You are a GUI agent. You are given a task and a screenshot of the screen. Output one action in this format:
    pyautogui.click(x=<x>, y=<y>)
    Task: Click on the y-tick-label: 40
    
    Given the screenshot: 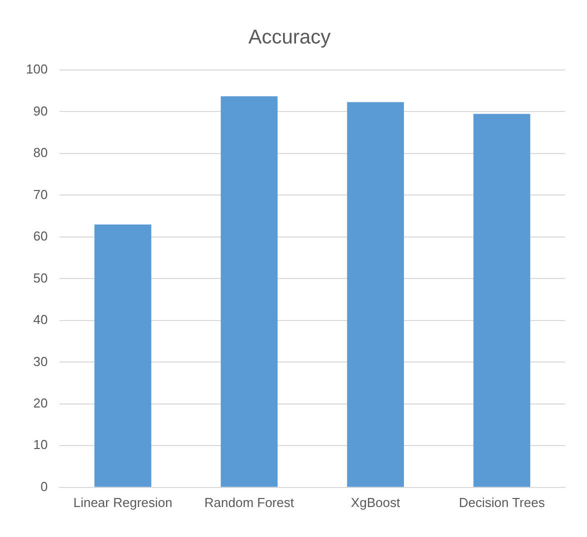 What is the action you would take?
    pyautogui.click(x=40, y=320)
    